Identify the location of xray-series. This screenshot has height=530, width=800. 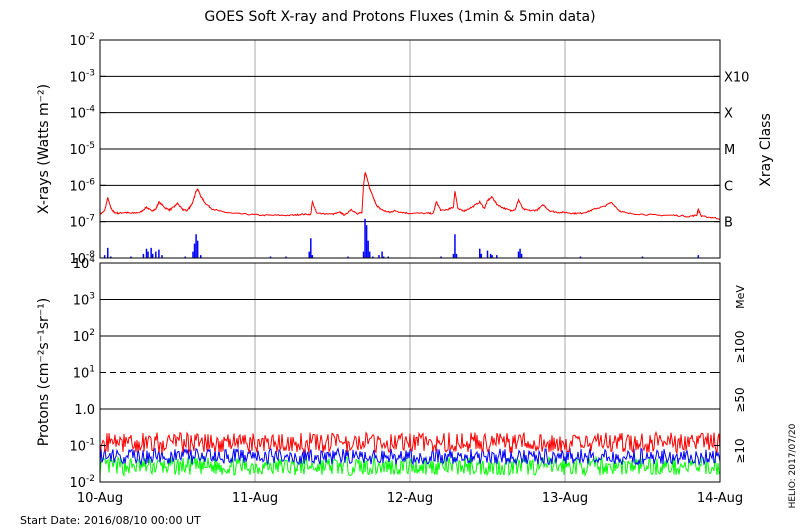
(410, 214).